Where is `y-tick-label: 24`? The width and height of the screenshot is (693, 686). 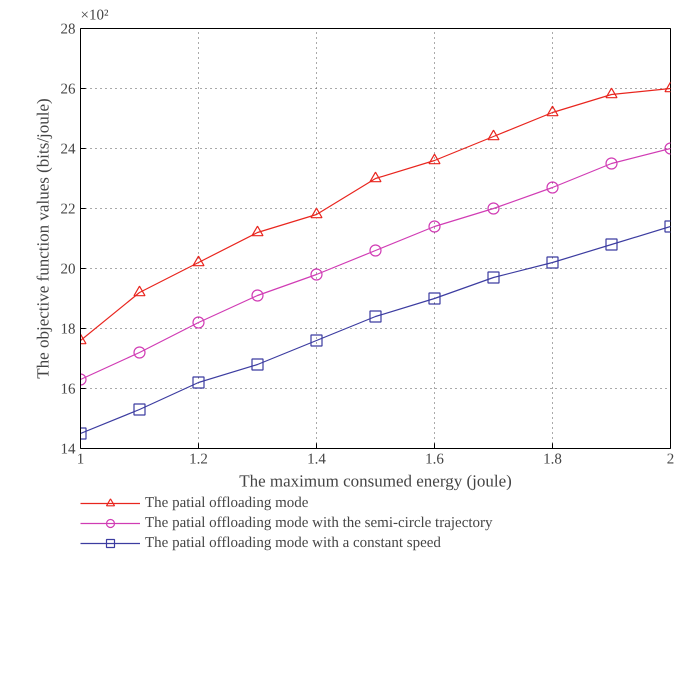 y-tick-label: 24 is located at coordinates (68, 150).